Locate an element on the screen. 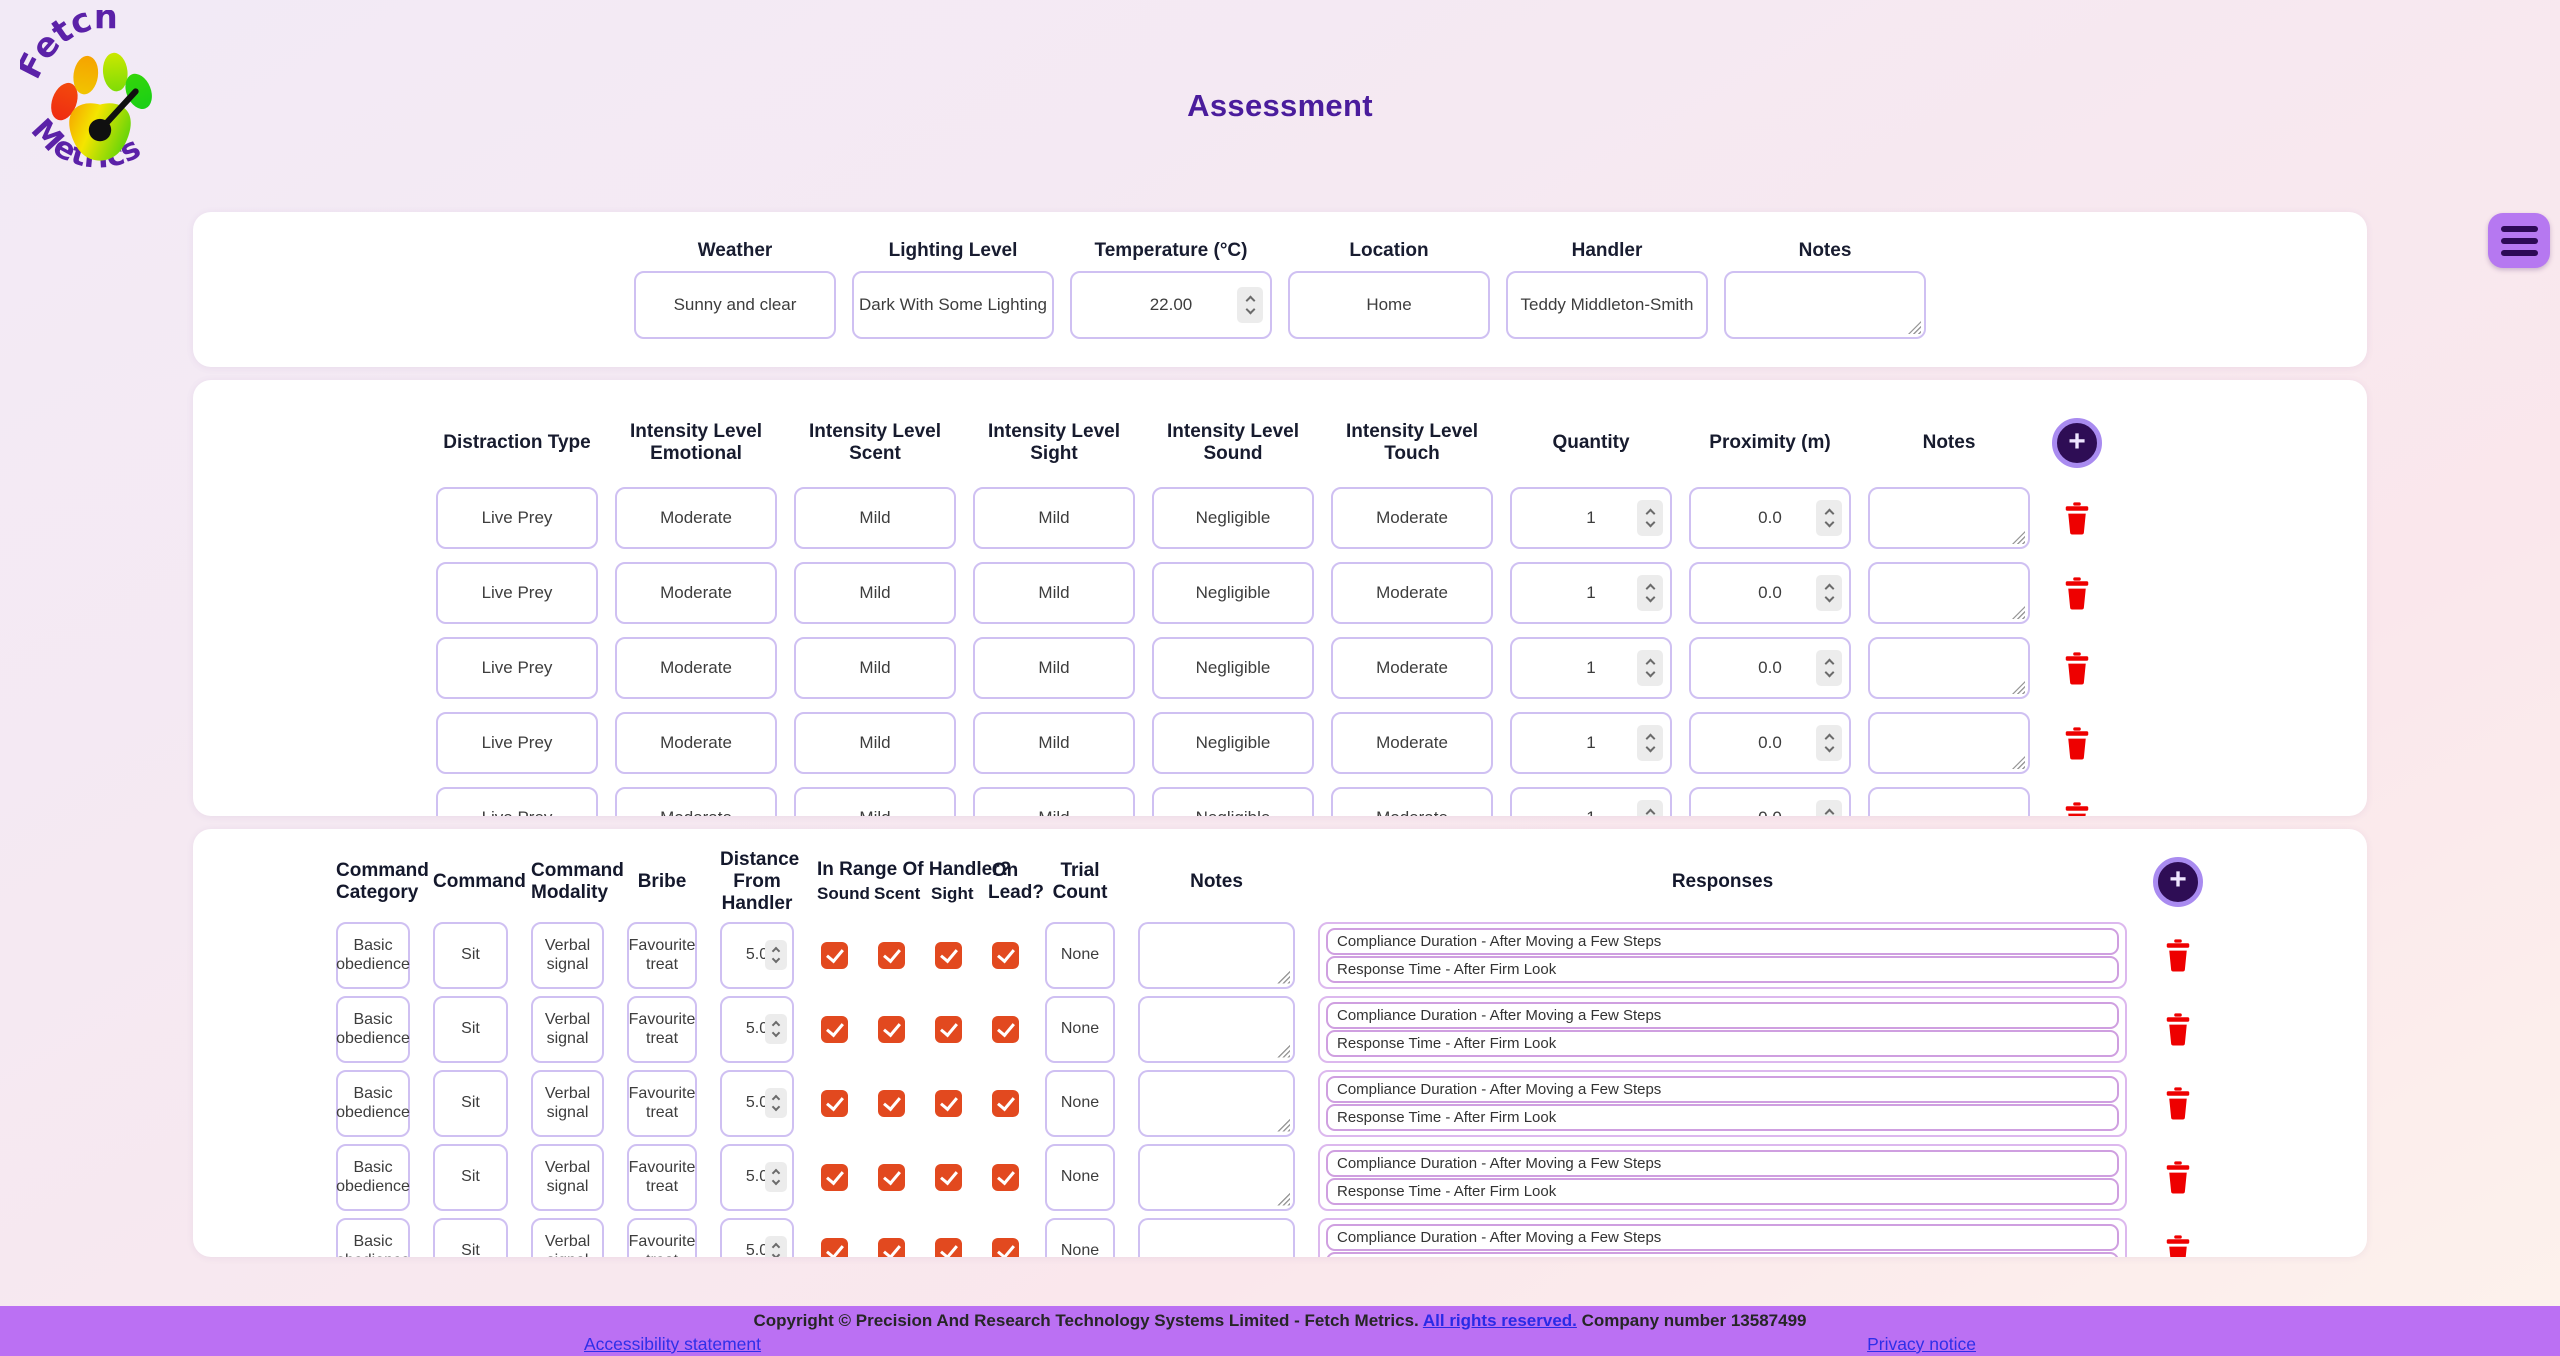  on-lead-checkbox is located at coordinates (1005, 1029).